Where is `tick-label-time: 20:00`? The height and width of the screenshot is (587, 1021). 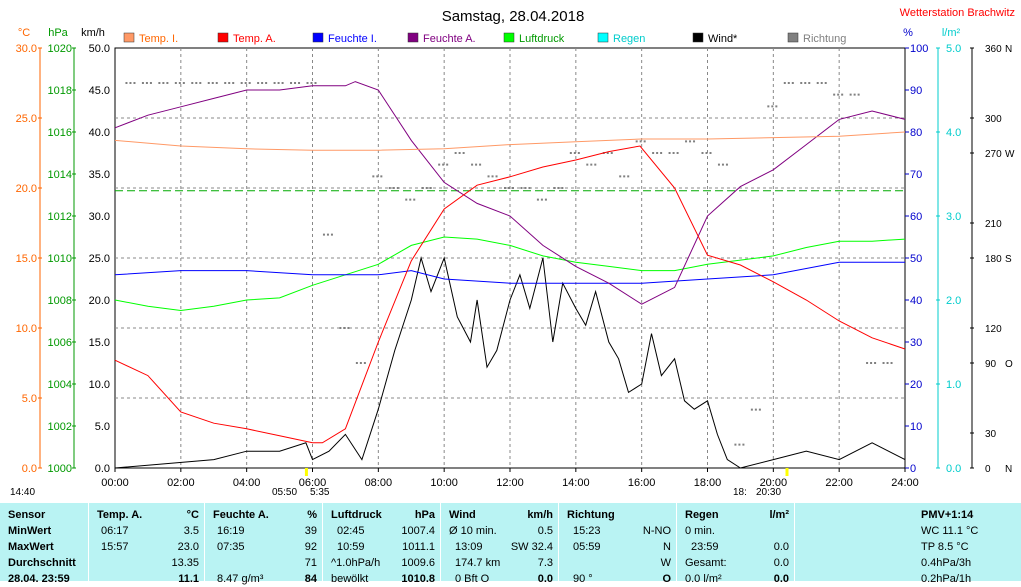 tick-label-time: 20:00 is located at coordinates (774, 483).